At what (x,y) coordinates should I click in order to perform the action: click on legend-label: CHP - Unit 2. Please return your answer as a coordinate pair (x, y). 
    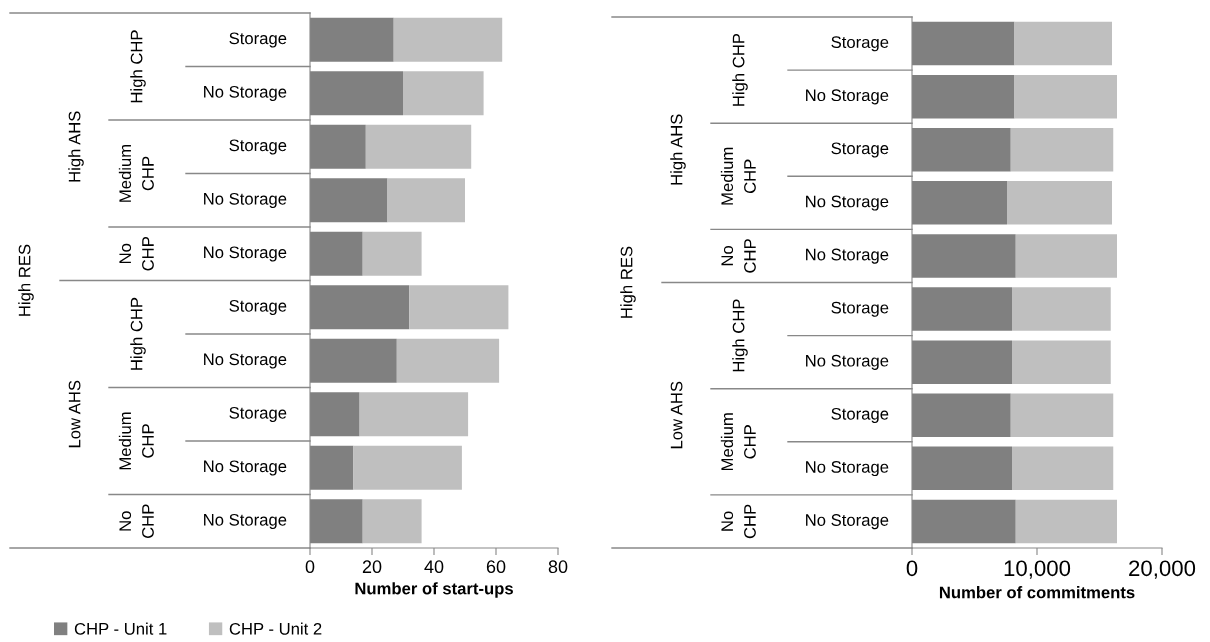
    Looking at the image, I should click on (275, 628).